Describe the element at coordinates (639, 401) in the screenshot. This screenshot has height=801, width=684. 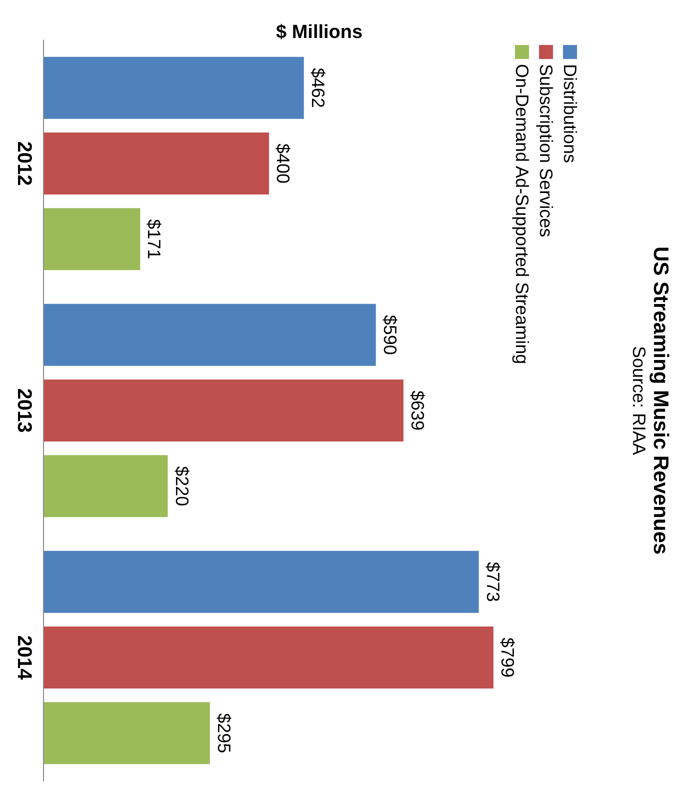
I see `text: Source: RIAA` at that location.